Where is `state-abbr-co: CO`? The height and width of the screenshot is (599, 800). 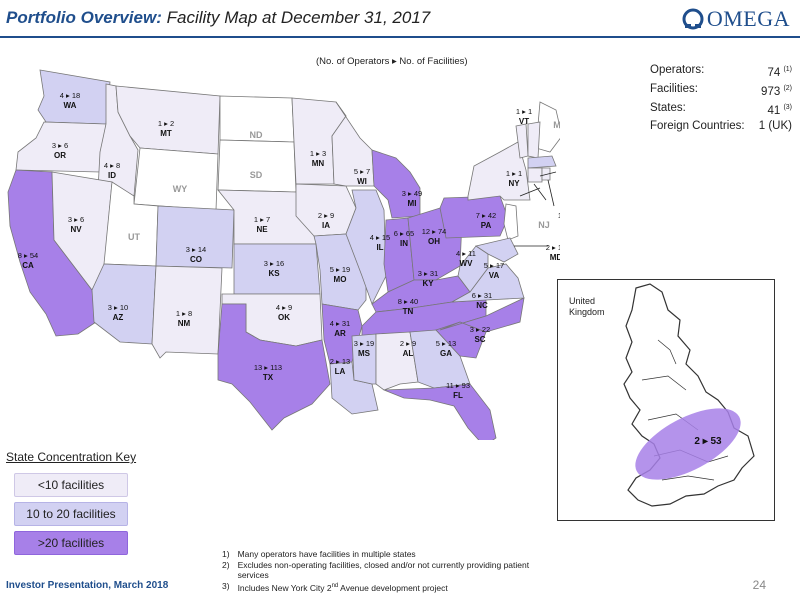 state-abbr-co: CO is located at coordinates (196, 259).